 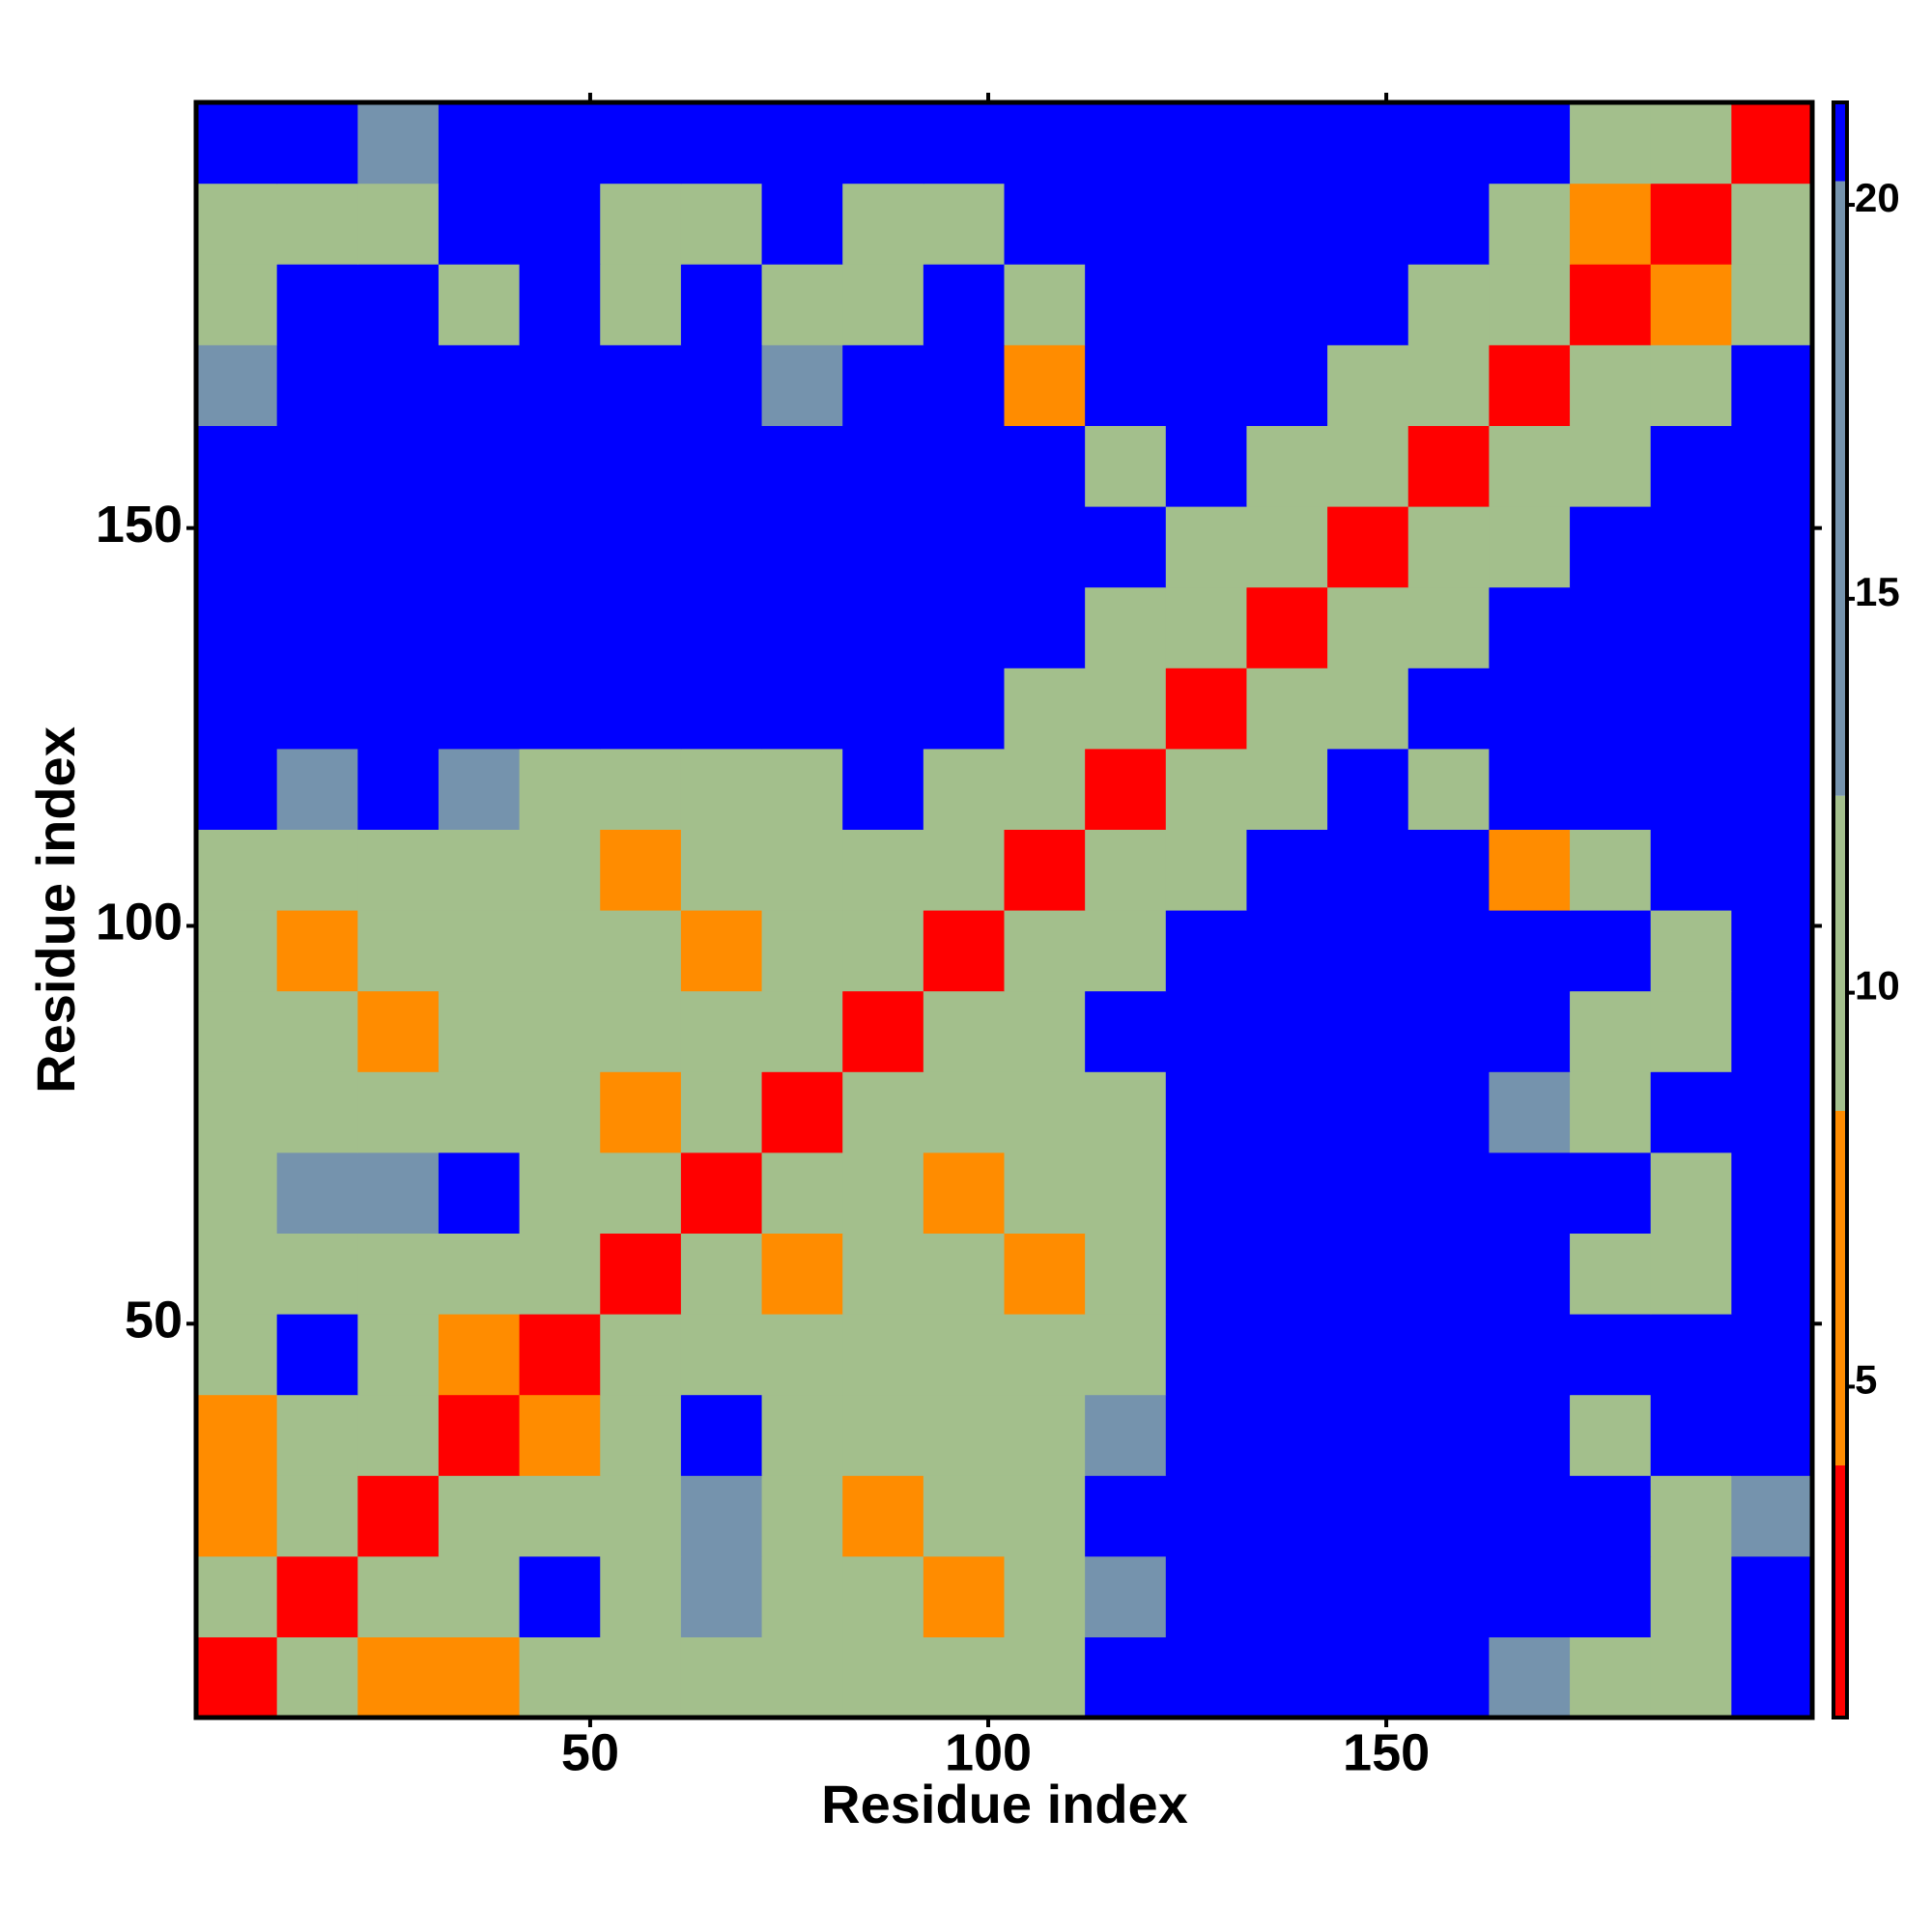 What do you see at coordinates (1386, 1752) in the screenshot?
I see `x-tick-label: 150` at bounding box center [1386, 1752].